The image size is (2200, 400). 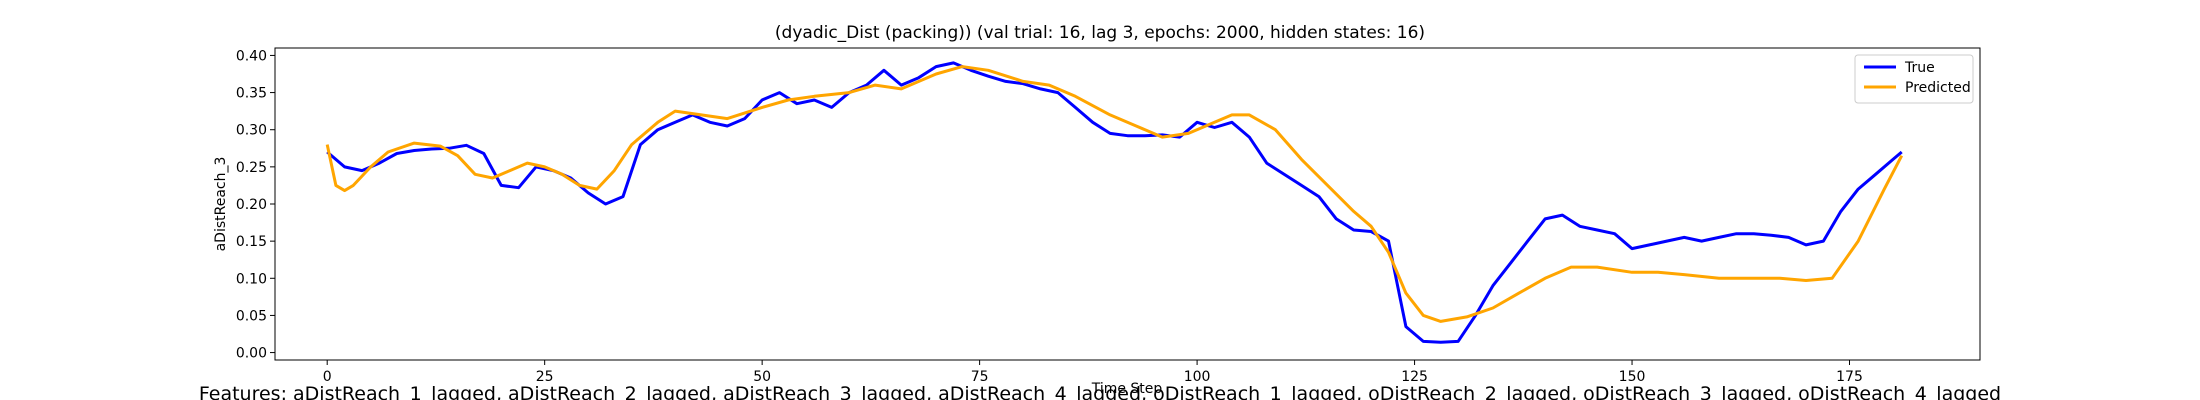 What do you see at coordinates (251, 131) in the screenshot?
I see `y-tick-label: 0.30` at bounding box center [251, 131].